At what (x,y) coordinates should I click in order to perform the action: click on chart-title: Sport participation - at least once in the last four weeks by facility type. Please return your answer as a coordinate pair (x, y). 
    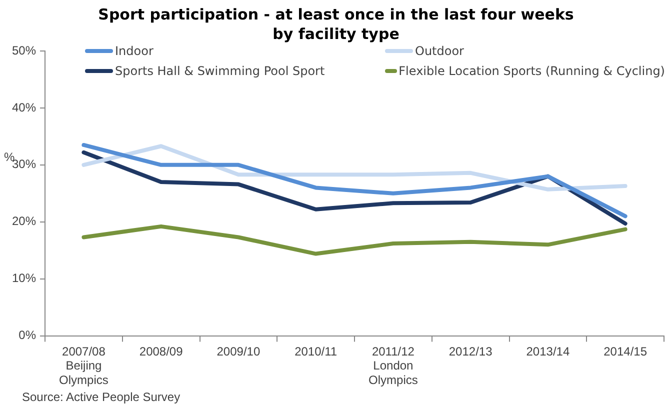
    Looking at the image, I should click on (336, 25).